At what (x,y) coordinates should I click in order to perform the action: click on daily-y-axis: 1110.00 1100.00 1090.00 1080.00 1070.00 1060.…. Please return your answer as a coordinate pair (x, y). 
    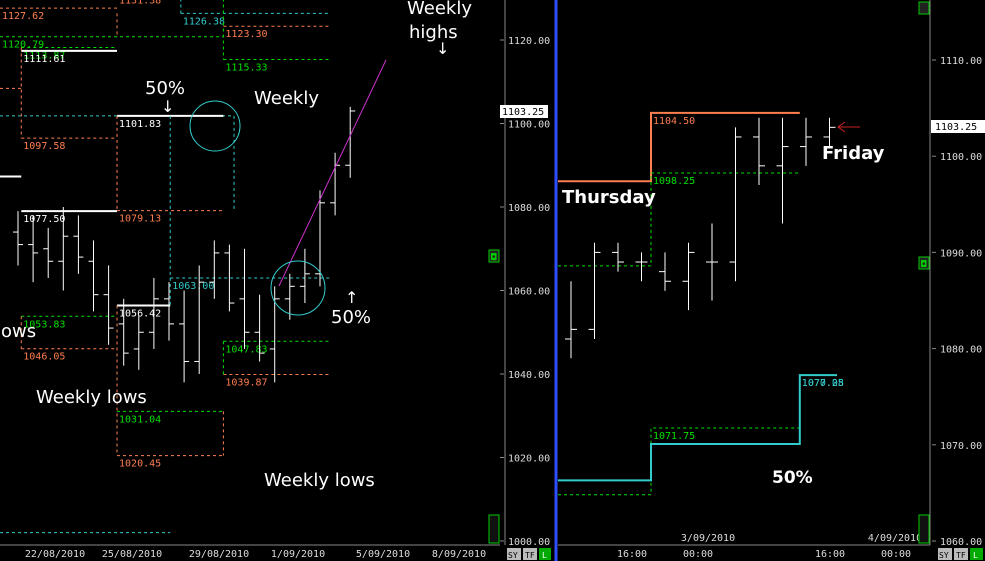
    Looking at the image, I should click on (957, 302).